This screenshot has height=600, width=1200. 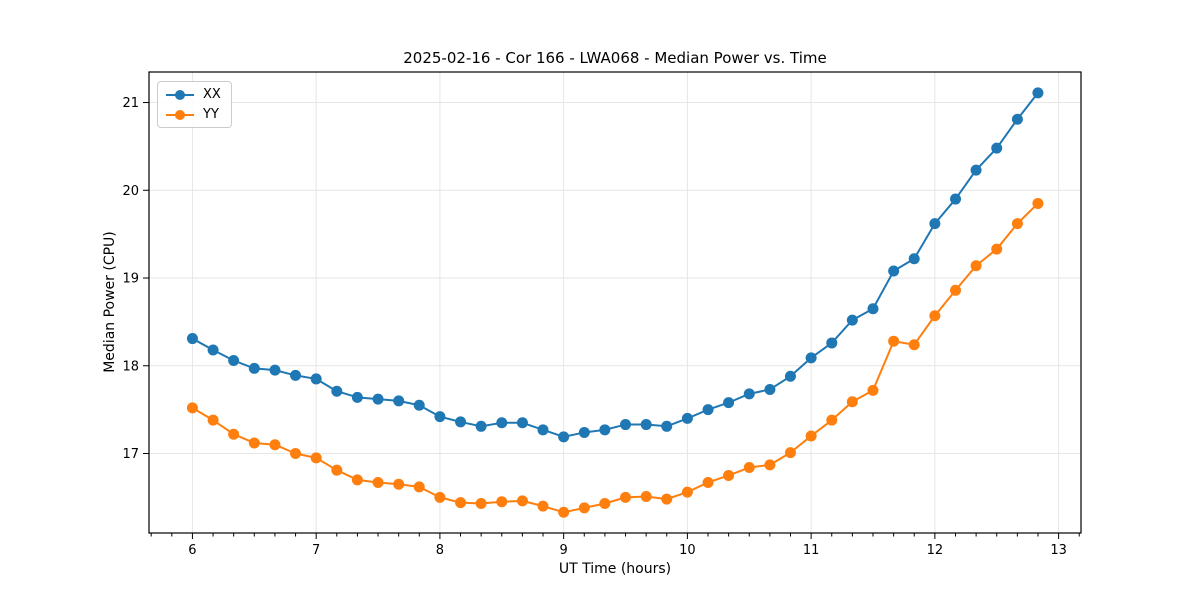 I want to click on legend-entry-xx: XX, so click(x=193, y=94).